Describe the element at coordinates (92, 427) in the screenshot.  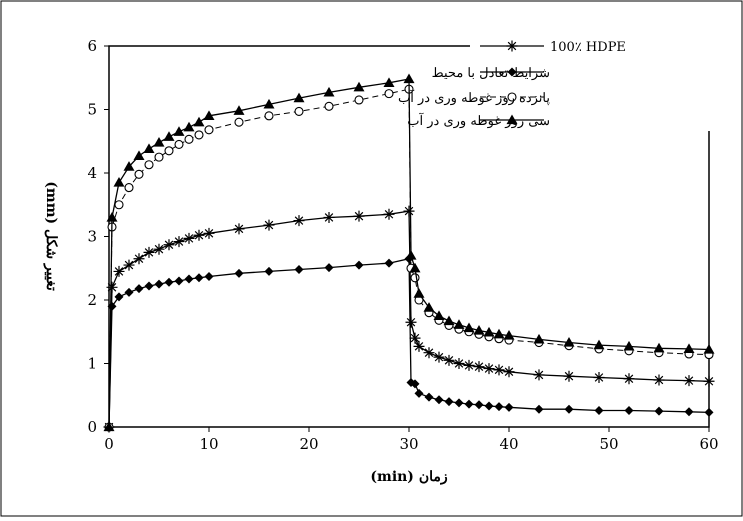
I see `y-tick-label: 0` at that location.